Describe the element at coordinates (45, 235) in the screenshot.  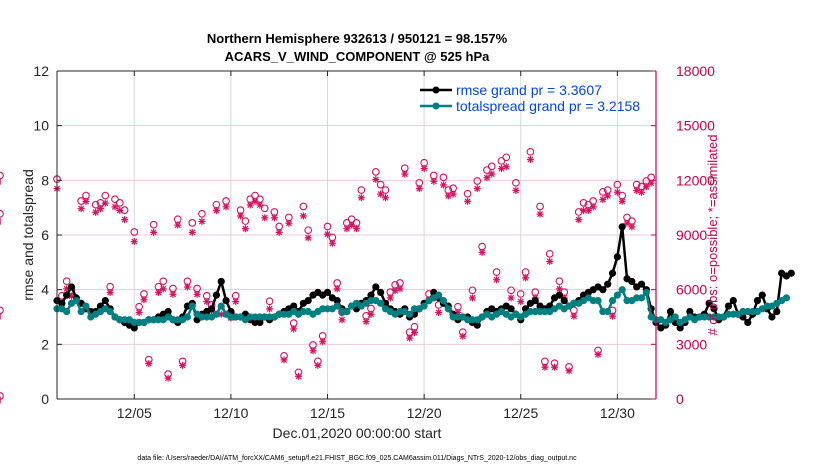
I see `y-tick-label: 6` at that location.